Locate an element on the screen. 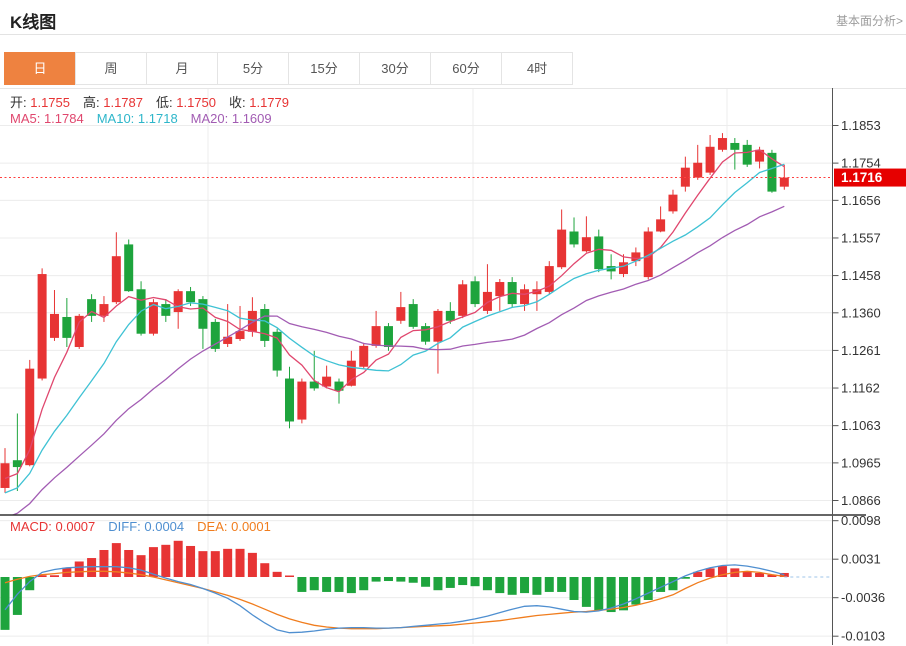 The width and height of the screenshot is (906, 646). ma-item-2: MA20: 1.1609 is located at coordinates (231, 118).